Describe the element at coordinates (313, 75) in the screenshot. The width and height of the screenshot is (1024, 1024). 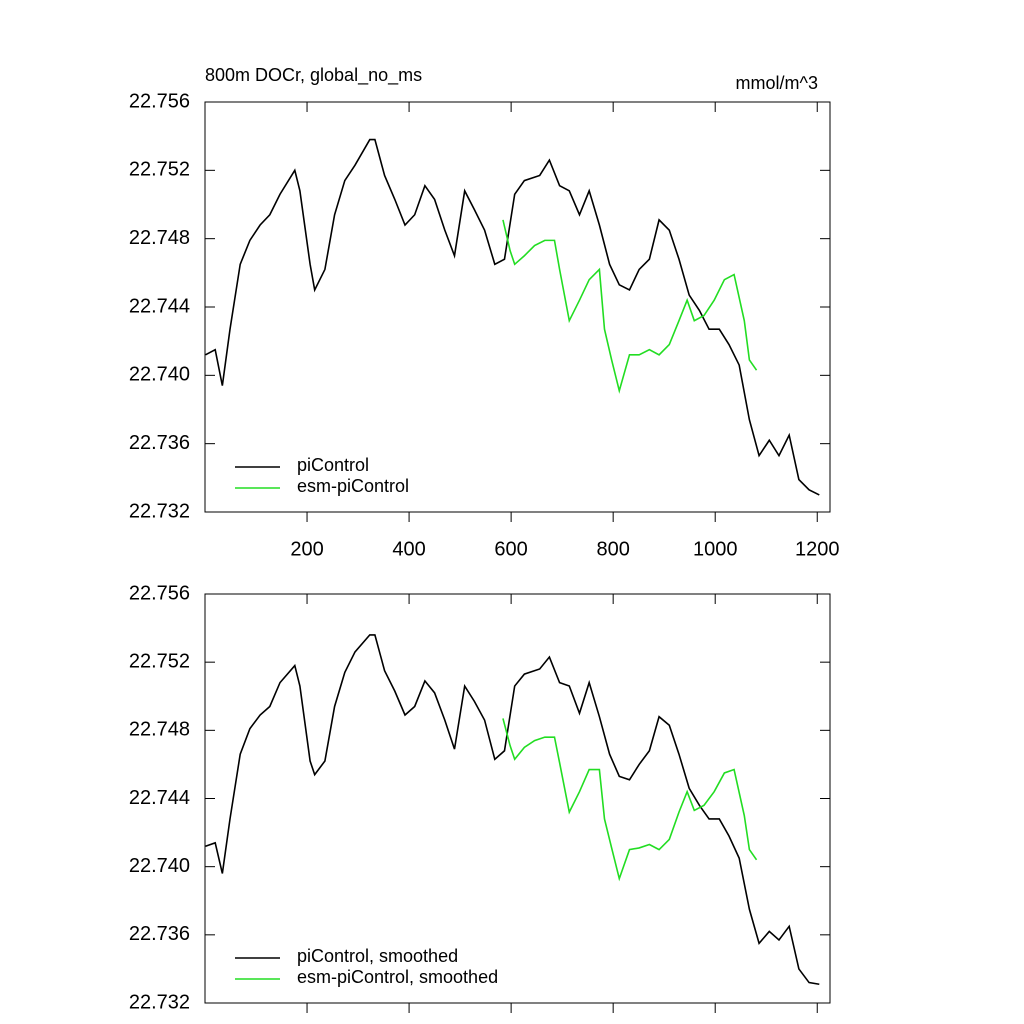
I see `chart-title: 800m DOCr, global_no_ms` at that location.